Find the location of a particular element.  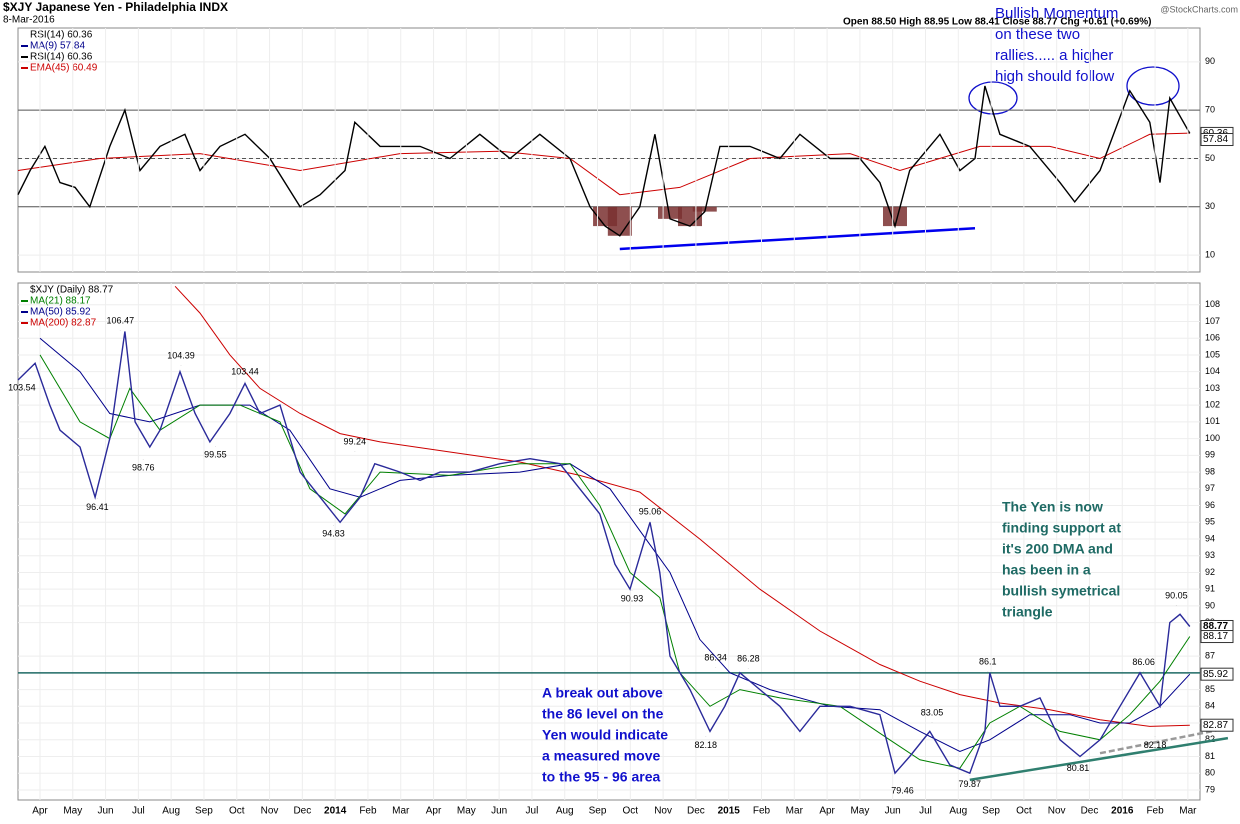

y-tick-label: 85 is located at coordinates (1210, 689).